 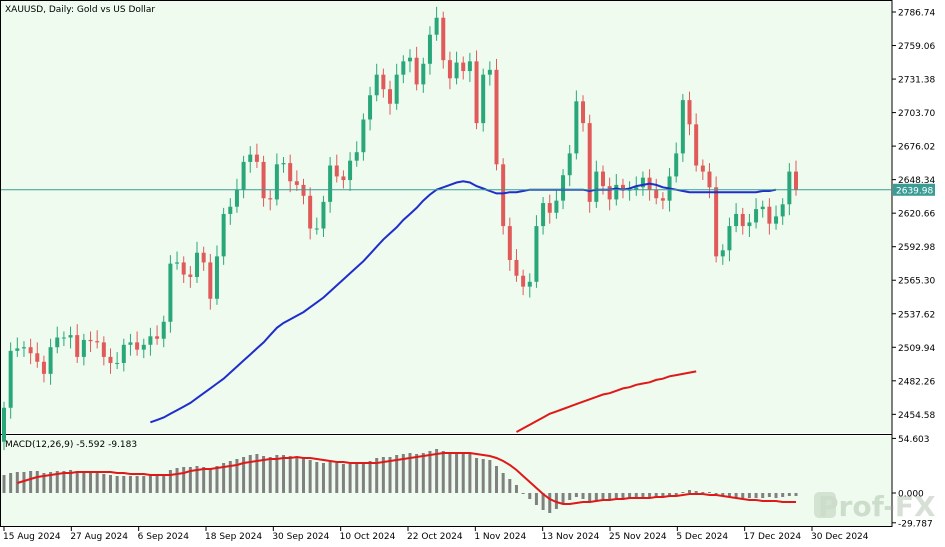 I want to click on x-tick-label: 10 Oct 2024, so click(x=368, y=537).